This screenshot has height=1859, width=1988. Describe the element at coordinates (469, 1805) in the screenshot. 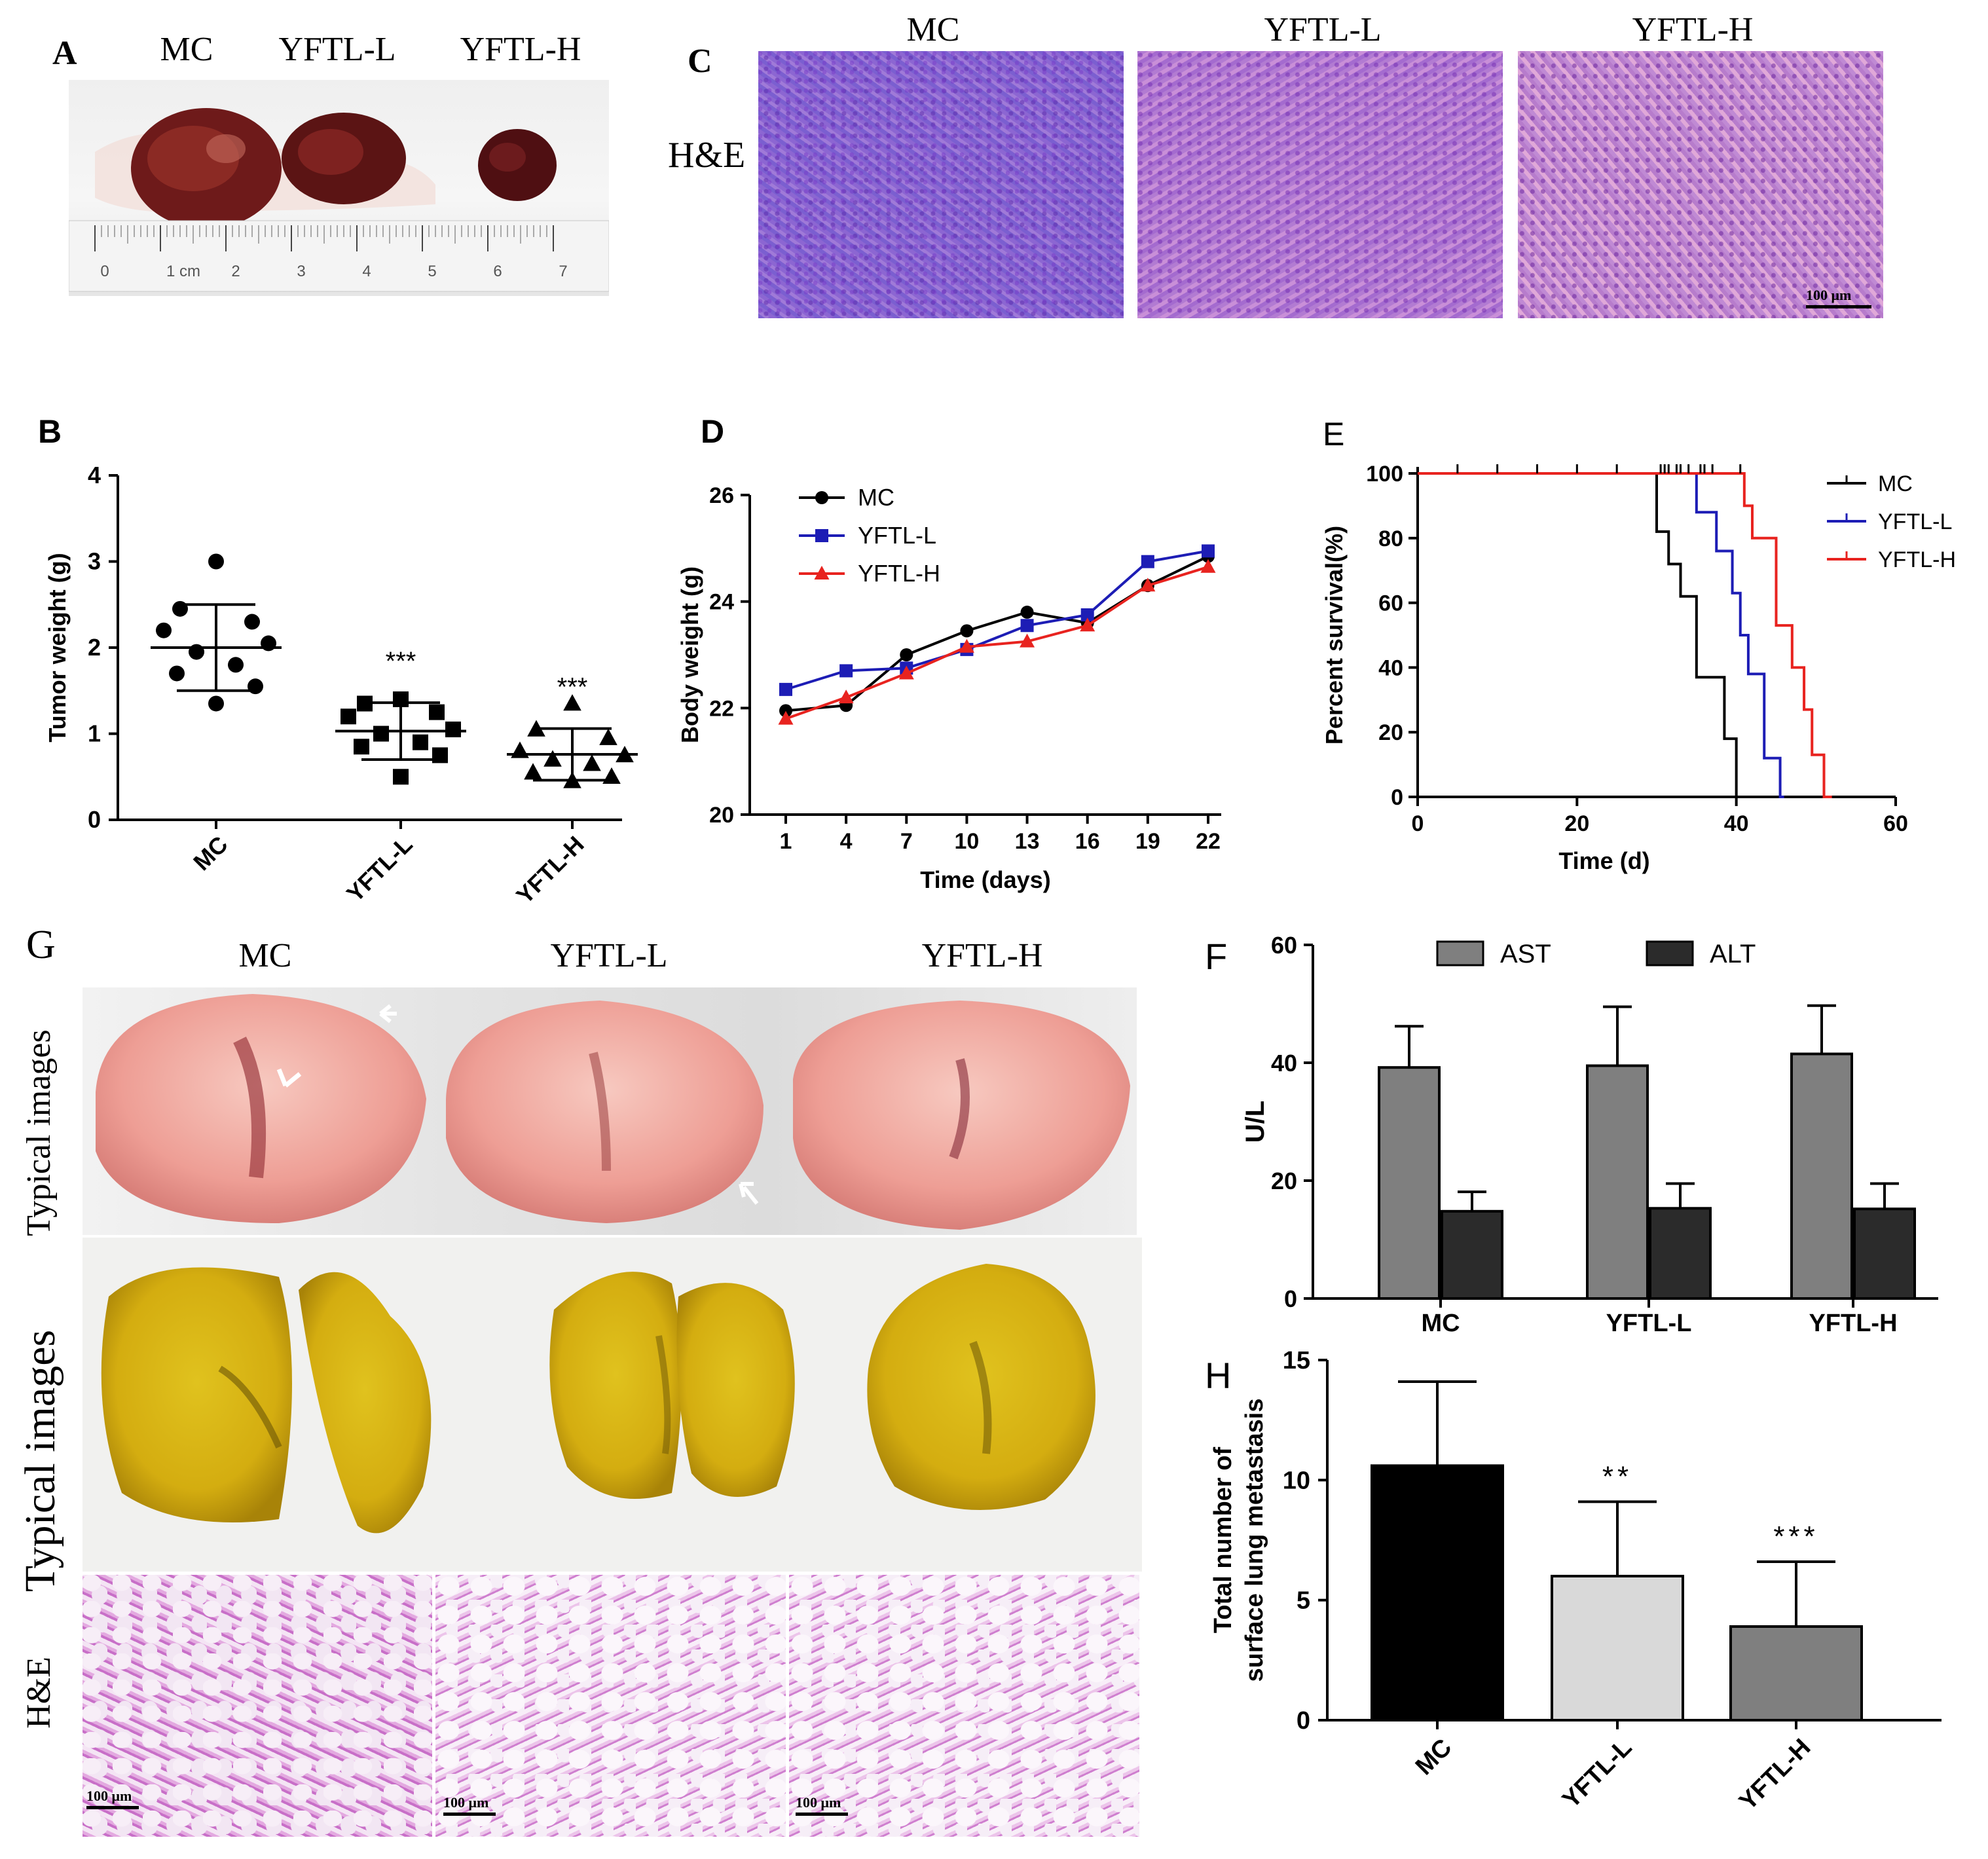

I see `he-lung-yftl-l-scale-bar: 100 μm` at that location.